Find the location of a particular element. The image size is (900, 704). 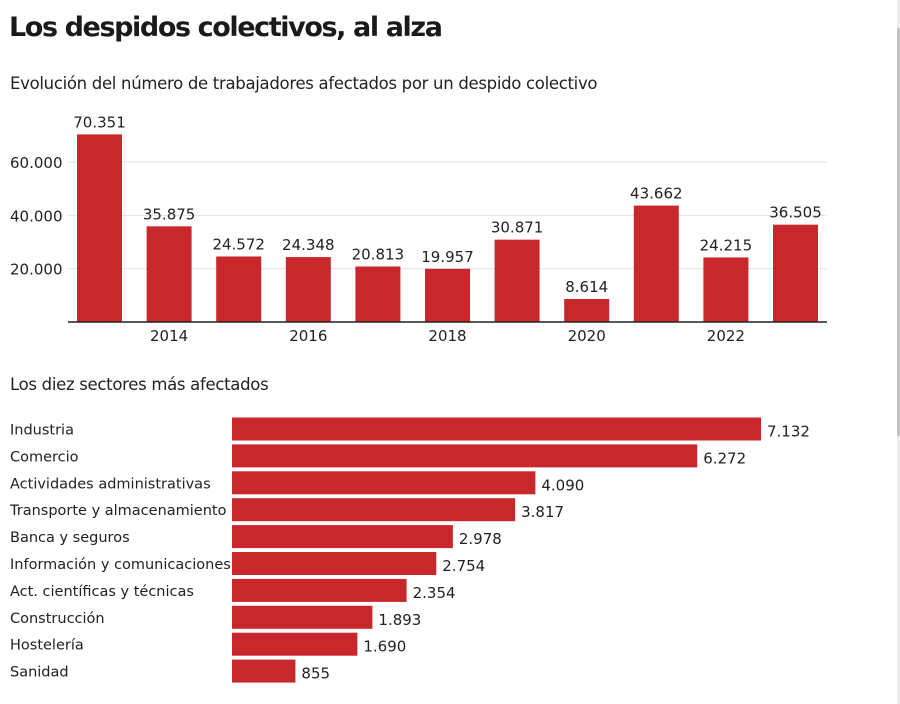

sectors-chart-subtitle: Los diez sectores más afectados is located at coordinates (139, 384).